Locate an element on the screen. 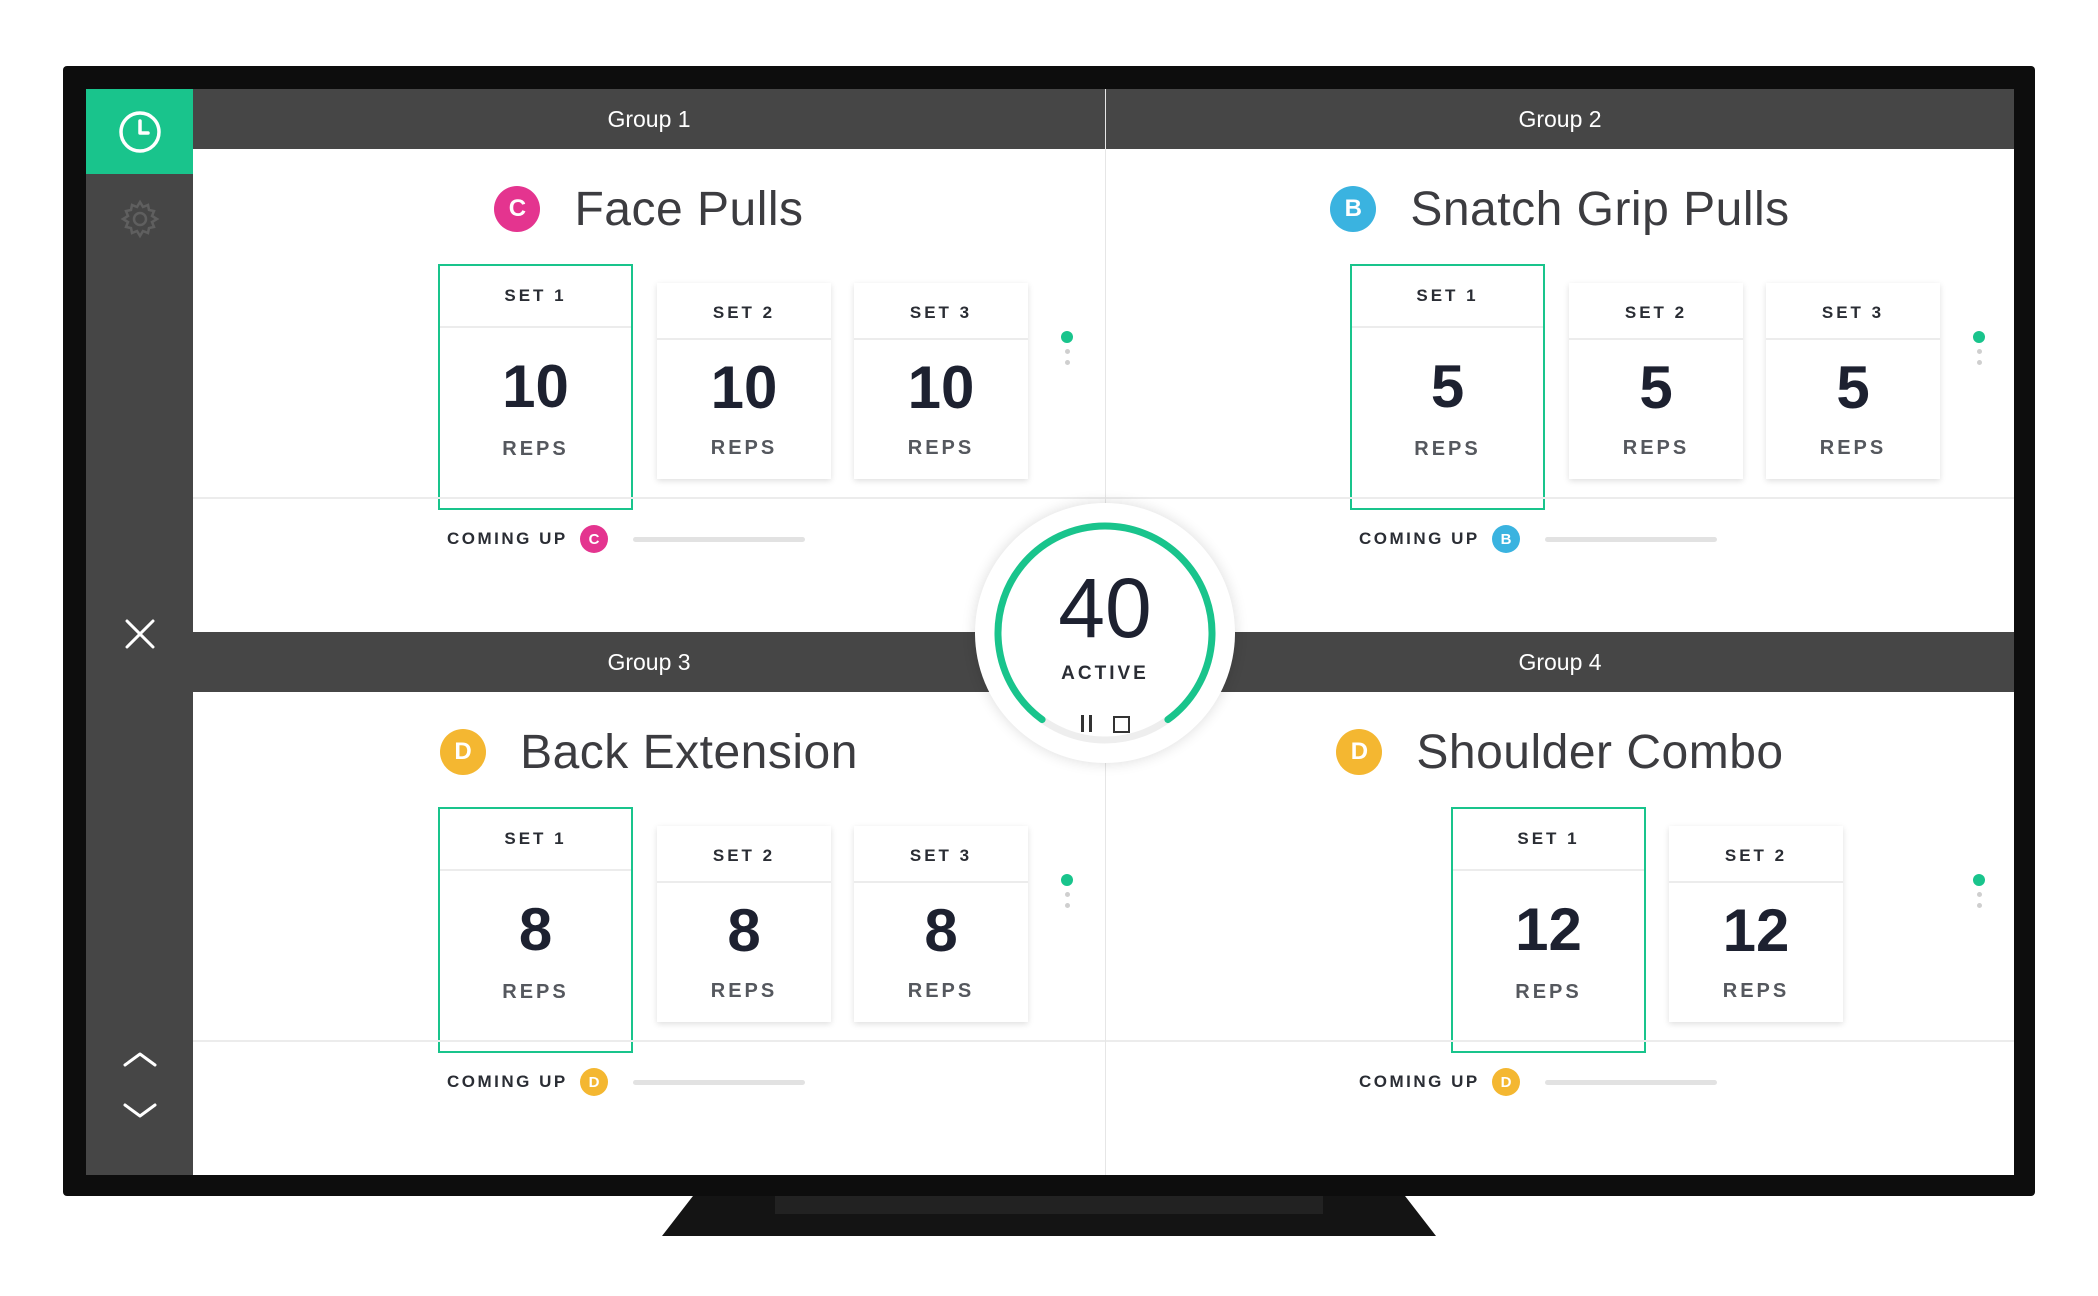 The width and height of the screenshot is (2098, 1296). set-card-1: SET 1 10 REPS is located at coordinates (535, 387).